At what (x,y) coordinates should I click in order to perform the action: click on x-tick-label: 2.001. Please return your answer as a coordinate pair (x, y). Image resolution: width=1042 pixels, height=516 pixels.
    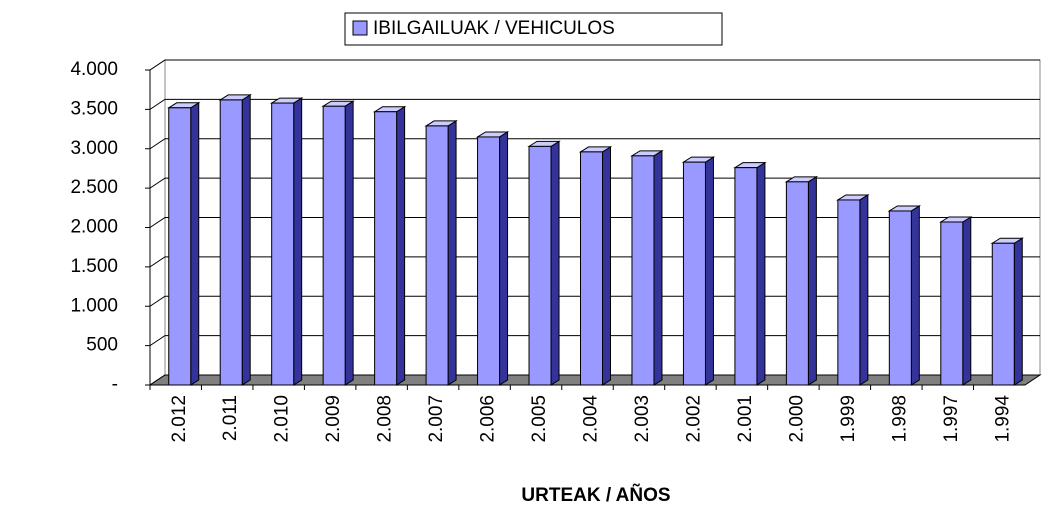
    Looking at the image, I should click on (745, 419).